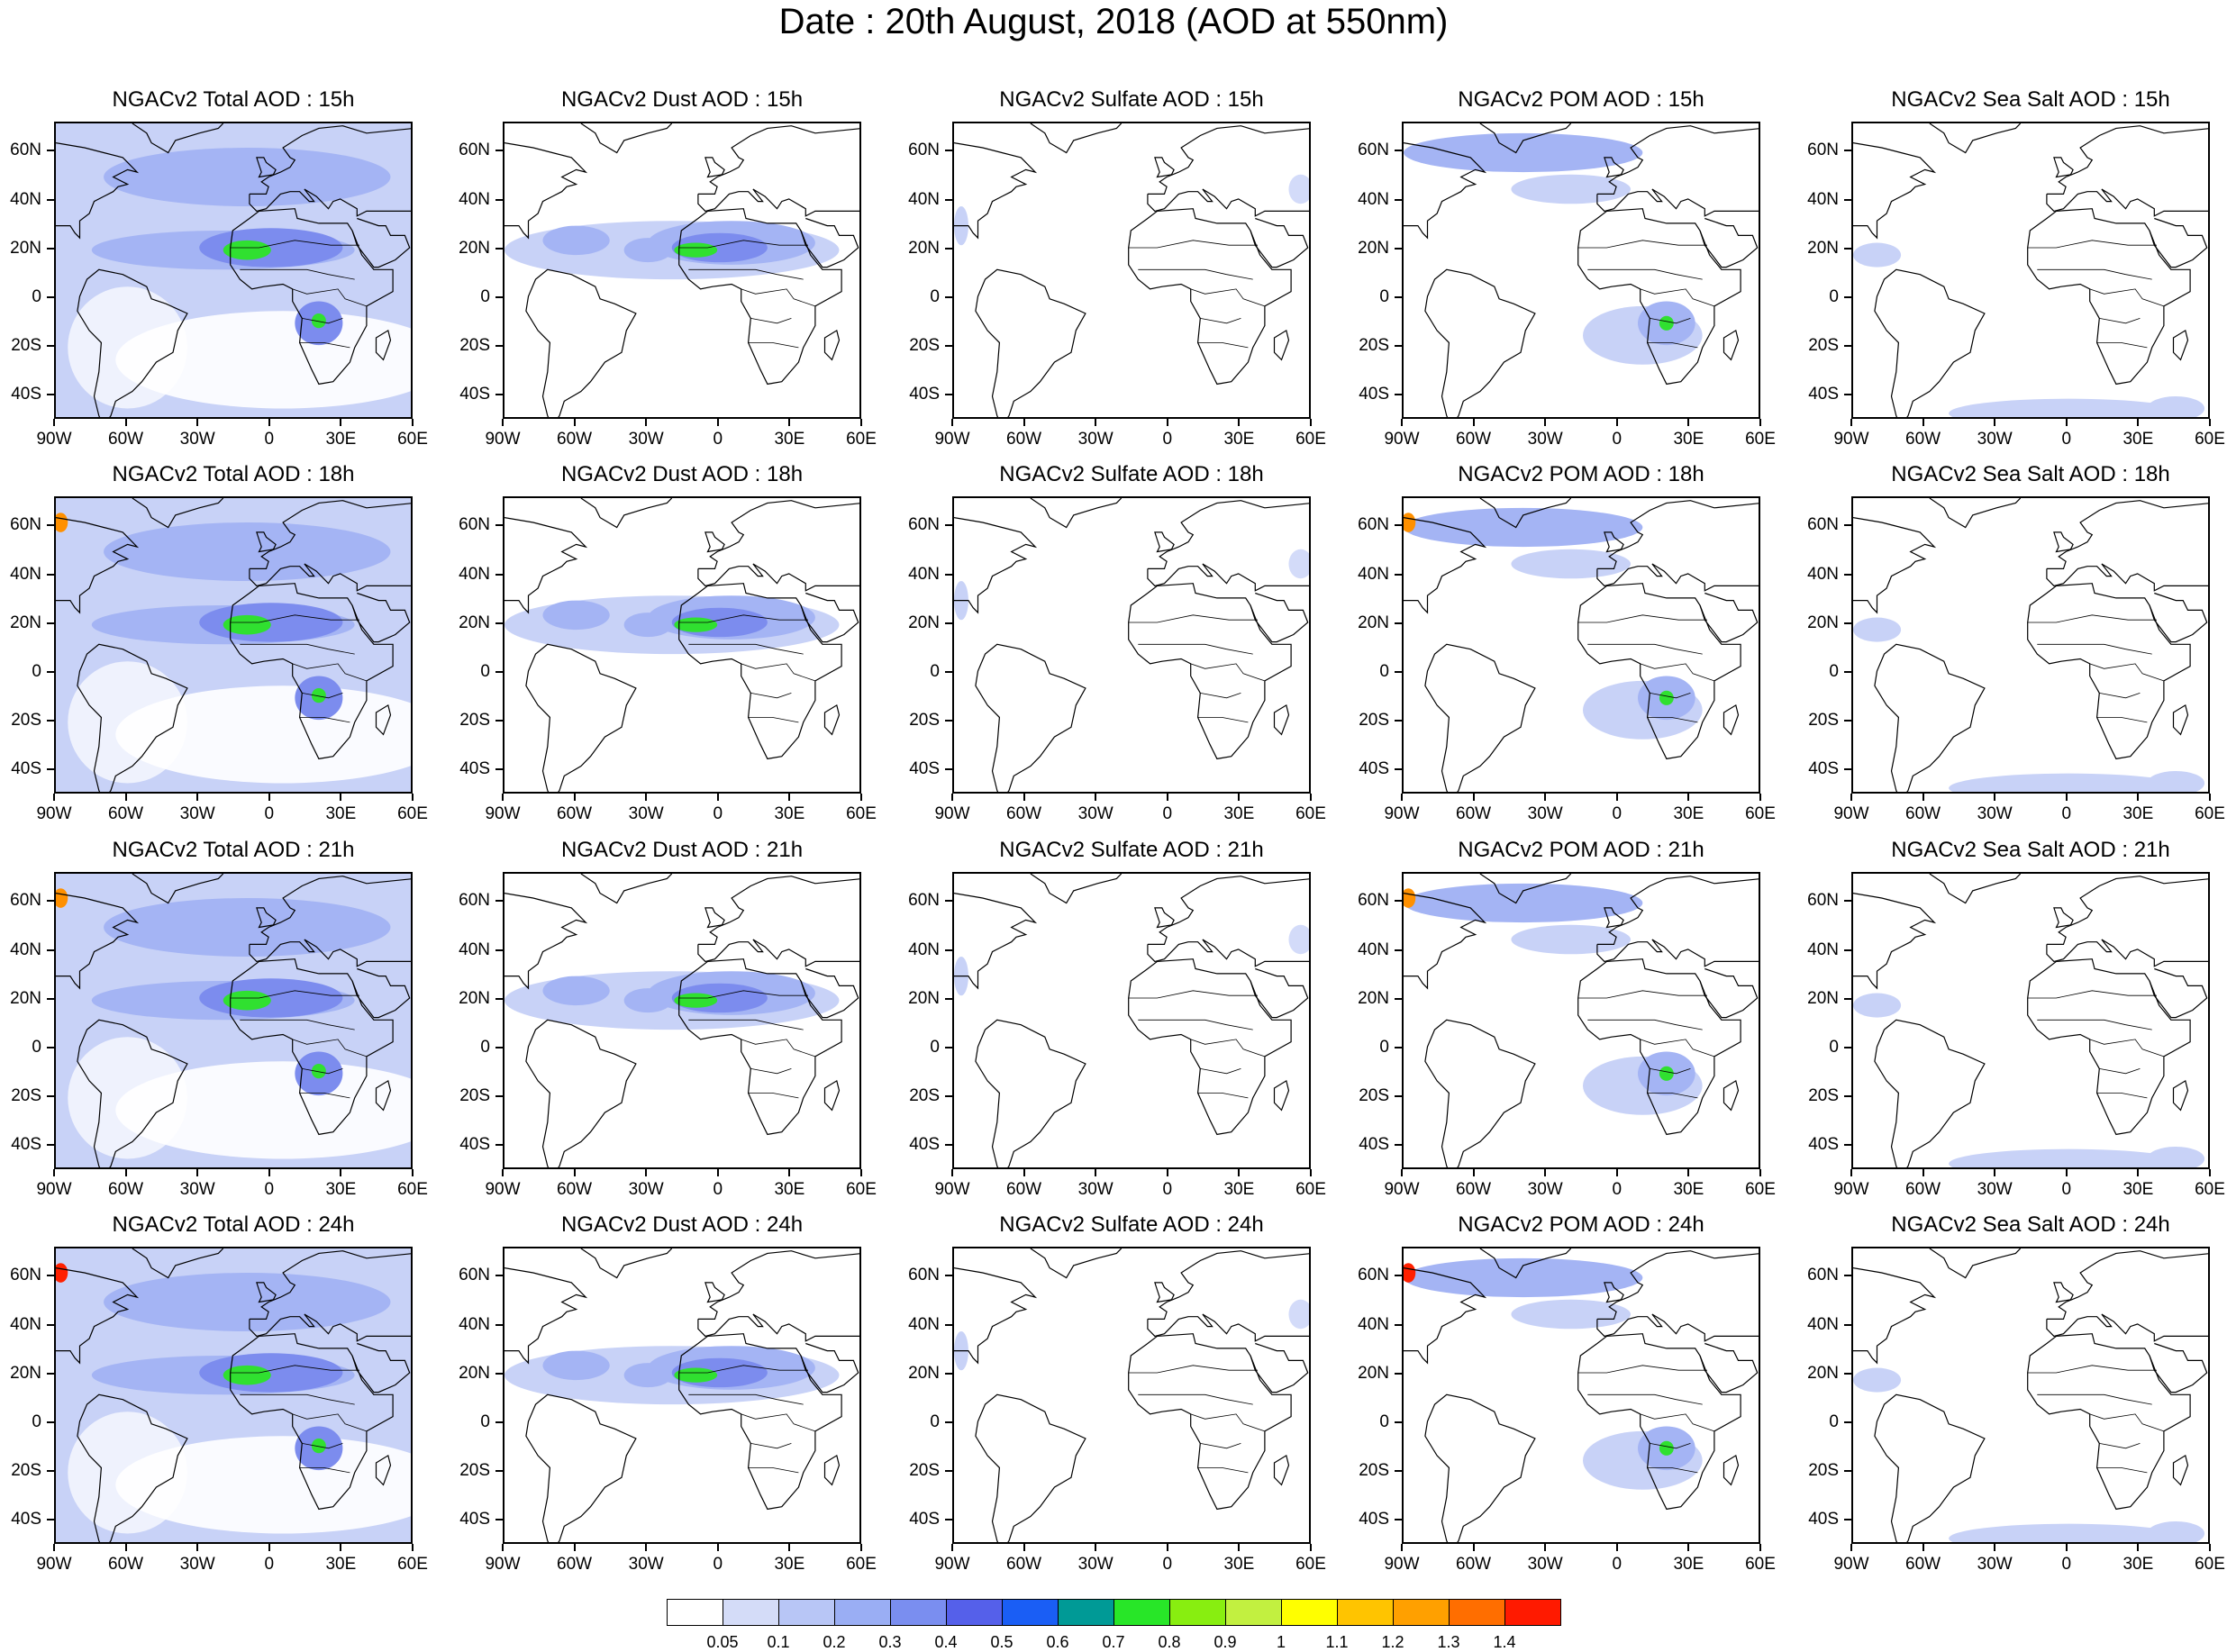 The image size is (2227, 1652). Describe the element at coordinates (1131, 1224) in the screenshot. I see `panel-title: NGACv2 Sulfate AOD : 24h` at that location.